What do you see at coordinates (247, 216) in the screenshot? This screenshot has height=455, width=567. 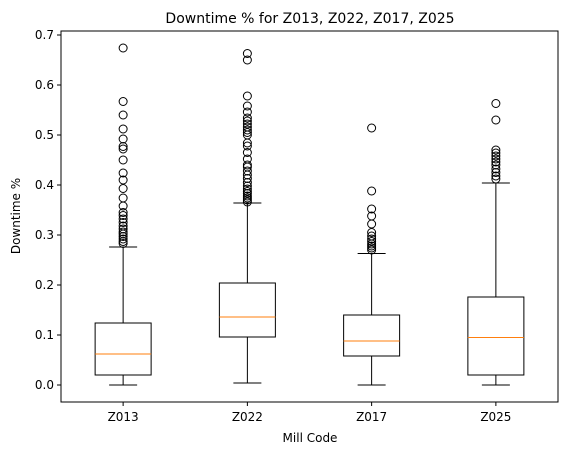 I see `box-group-z022` at bounding box center [247, 216].